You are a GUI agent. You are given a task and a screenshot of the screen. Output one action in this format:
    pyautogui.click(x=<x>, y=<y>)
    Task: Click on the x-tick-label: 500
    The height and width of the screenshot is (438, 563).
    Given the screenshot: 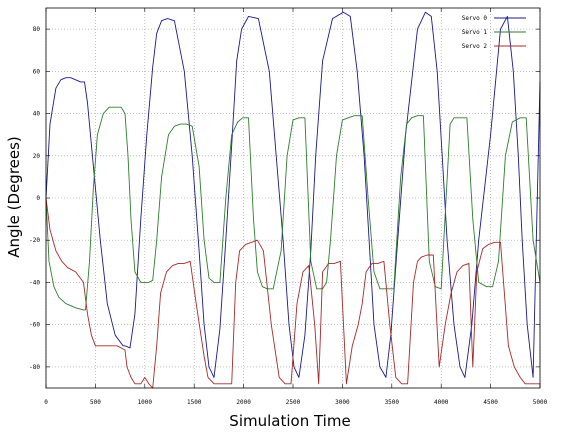 What is the action you would take?
    pyautogui.click(x=95, y=402)
    